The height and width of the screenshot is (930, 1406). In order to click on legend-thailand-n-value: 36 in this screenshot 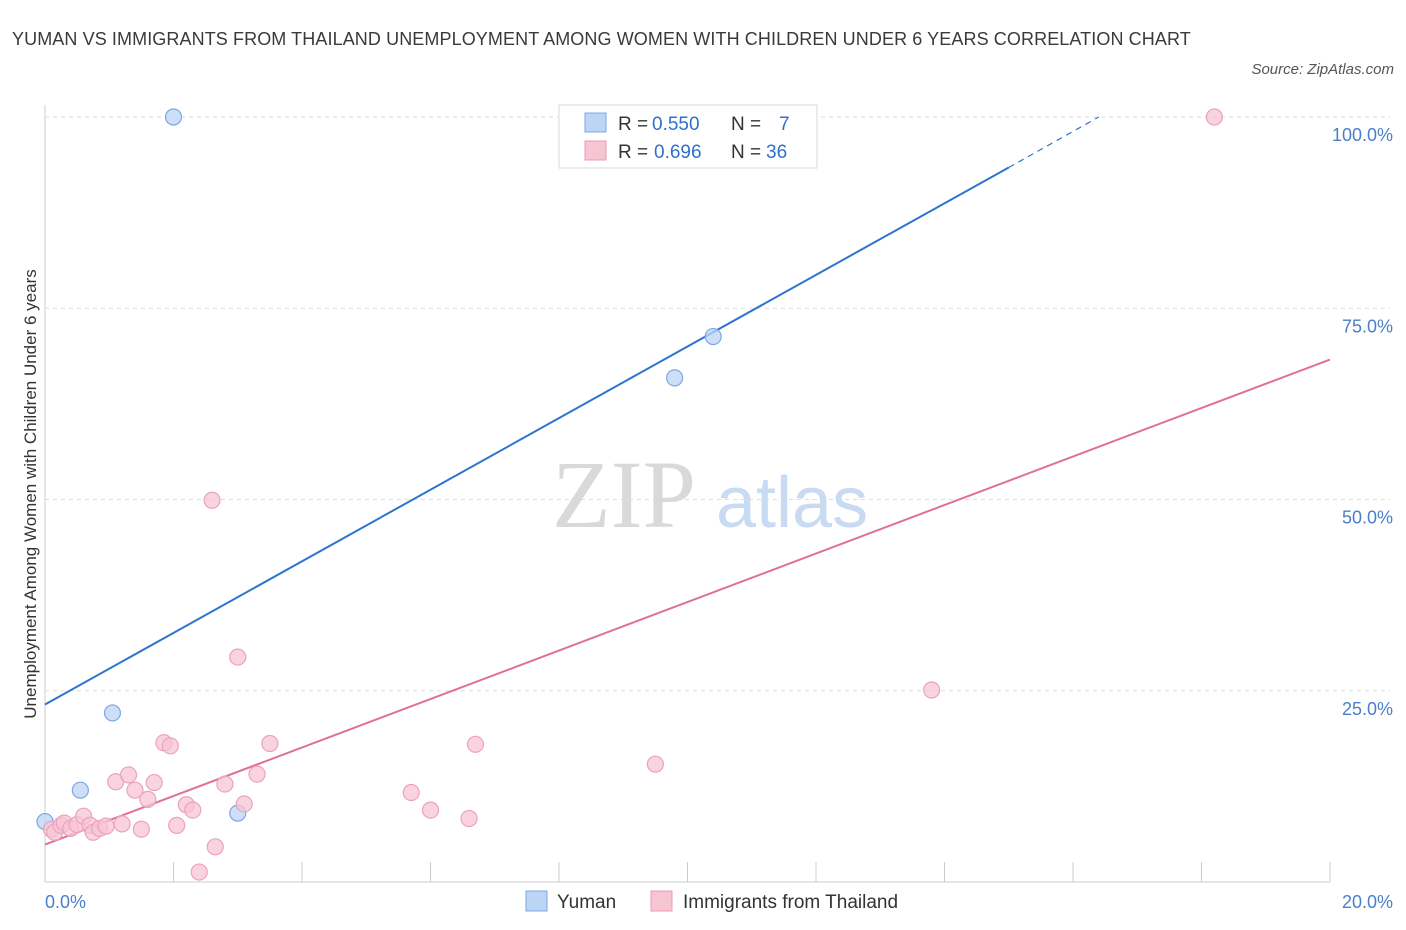, I will do `click(776, 152)`.